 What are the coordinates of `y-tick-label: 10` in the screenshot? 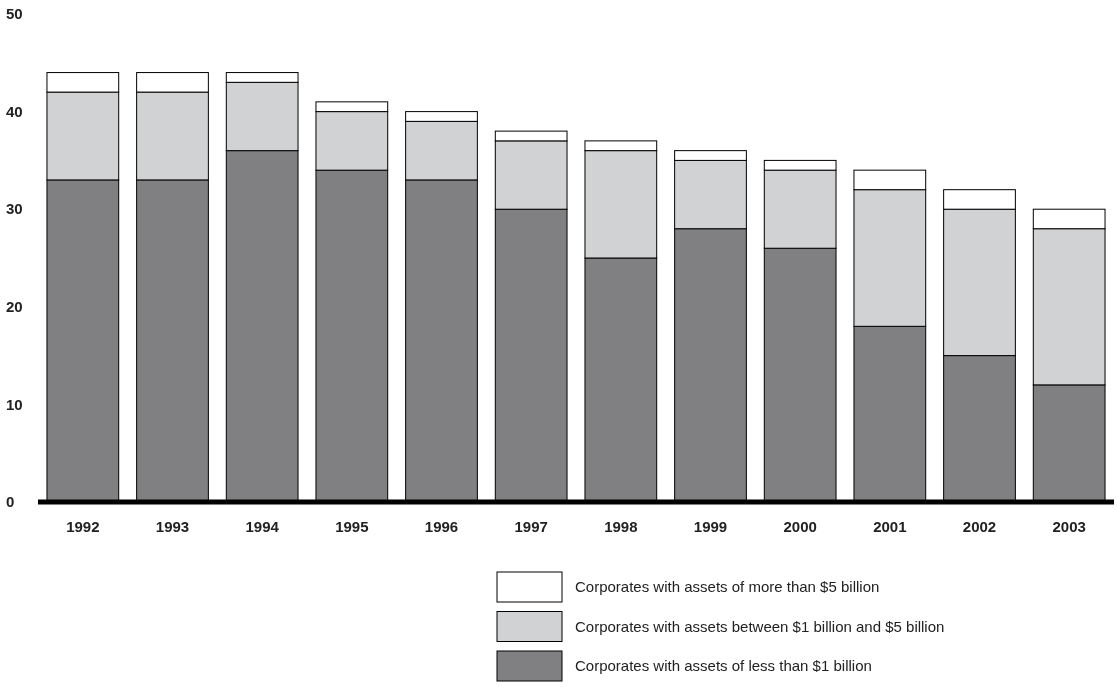 It's located at (14, 404).